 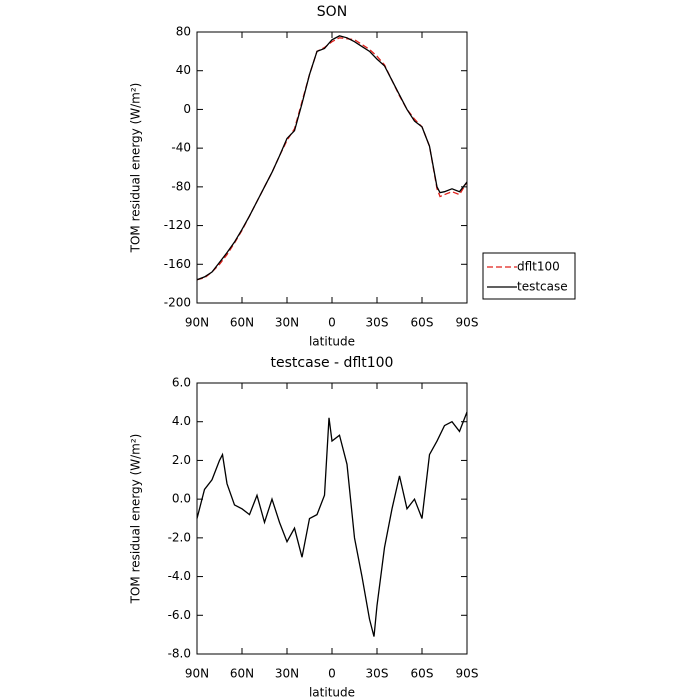 What do you see at coordinates (179, 576) in the screenshot?
I see `y-tick-label: -4.0` at bounding box center [179, 576].